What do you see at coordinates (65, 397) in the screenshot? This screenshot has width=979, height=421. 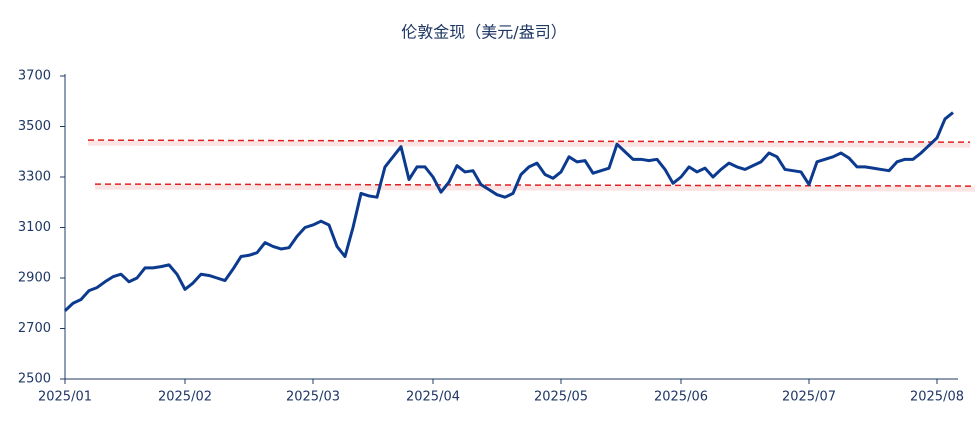 I see `x-tick-label: 2025/01` at bounding box center [65, 397].